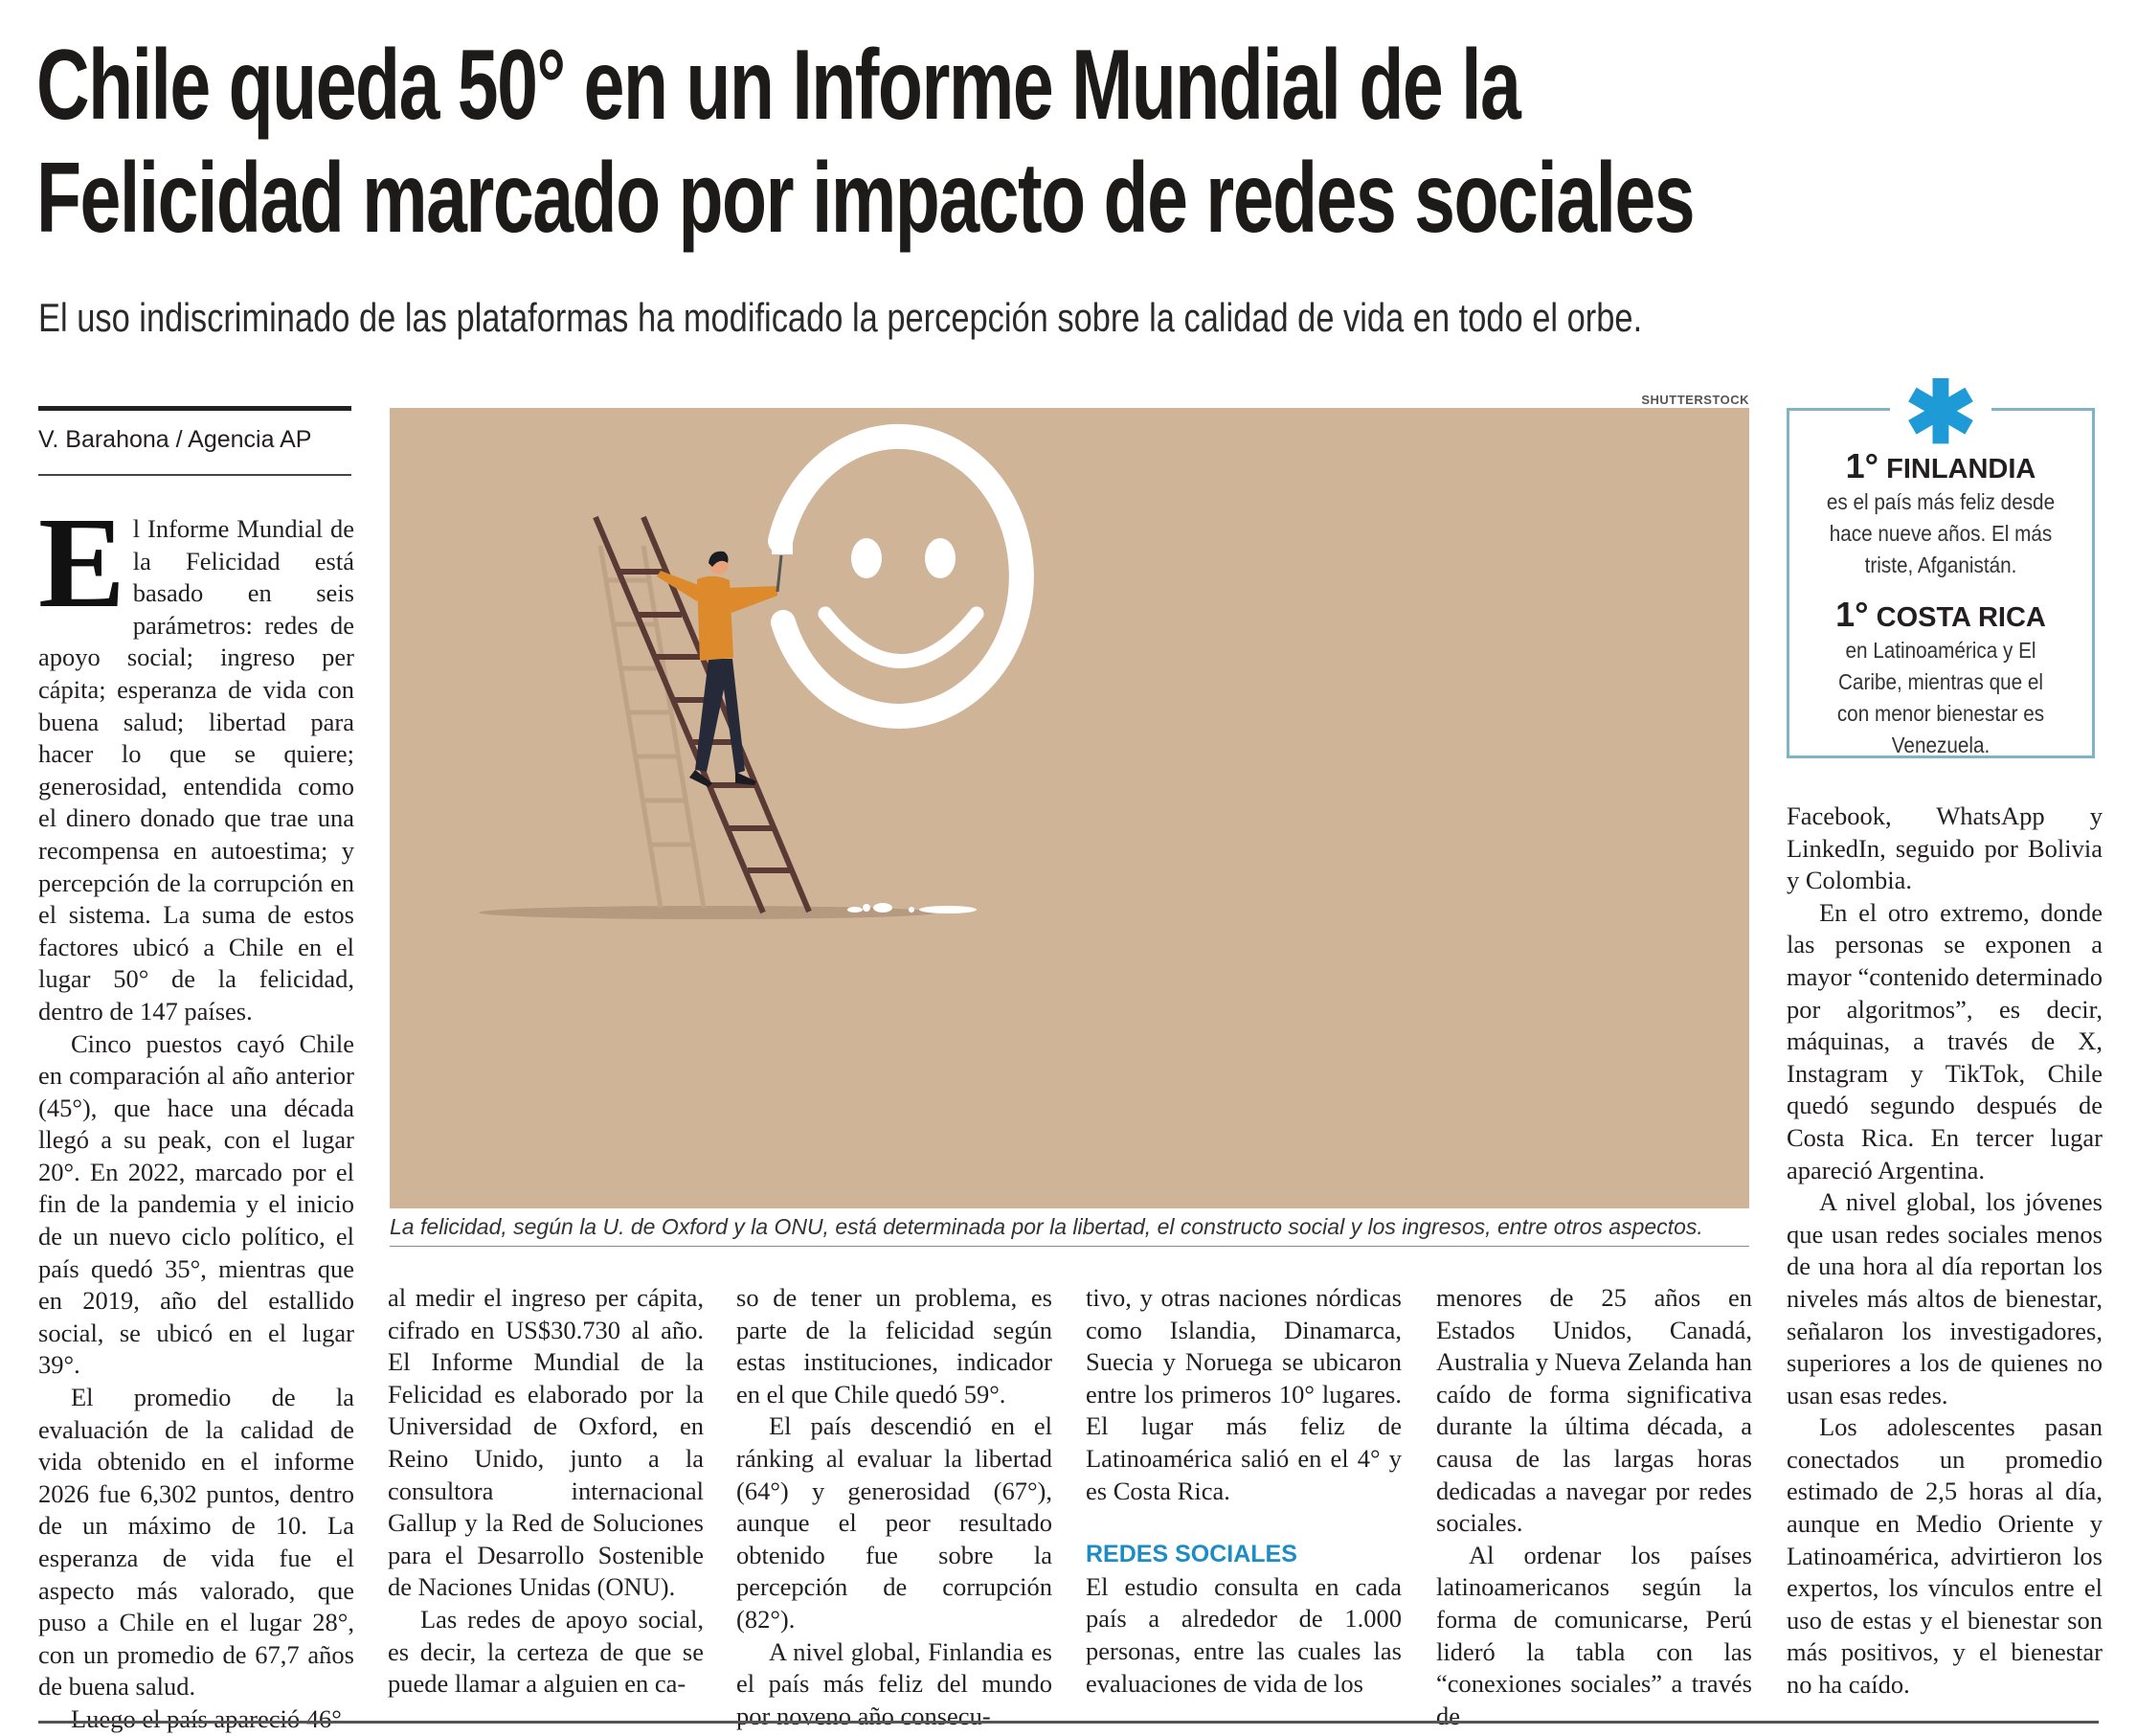  What do you see at coordinates (901, 637) in the screenshot?
I see `smiley-mouth` at bounding box center [901, 637].